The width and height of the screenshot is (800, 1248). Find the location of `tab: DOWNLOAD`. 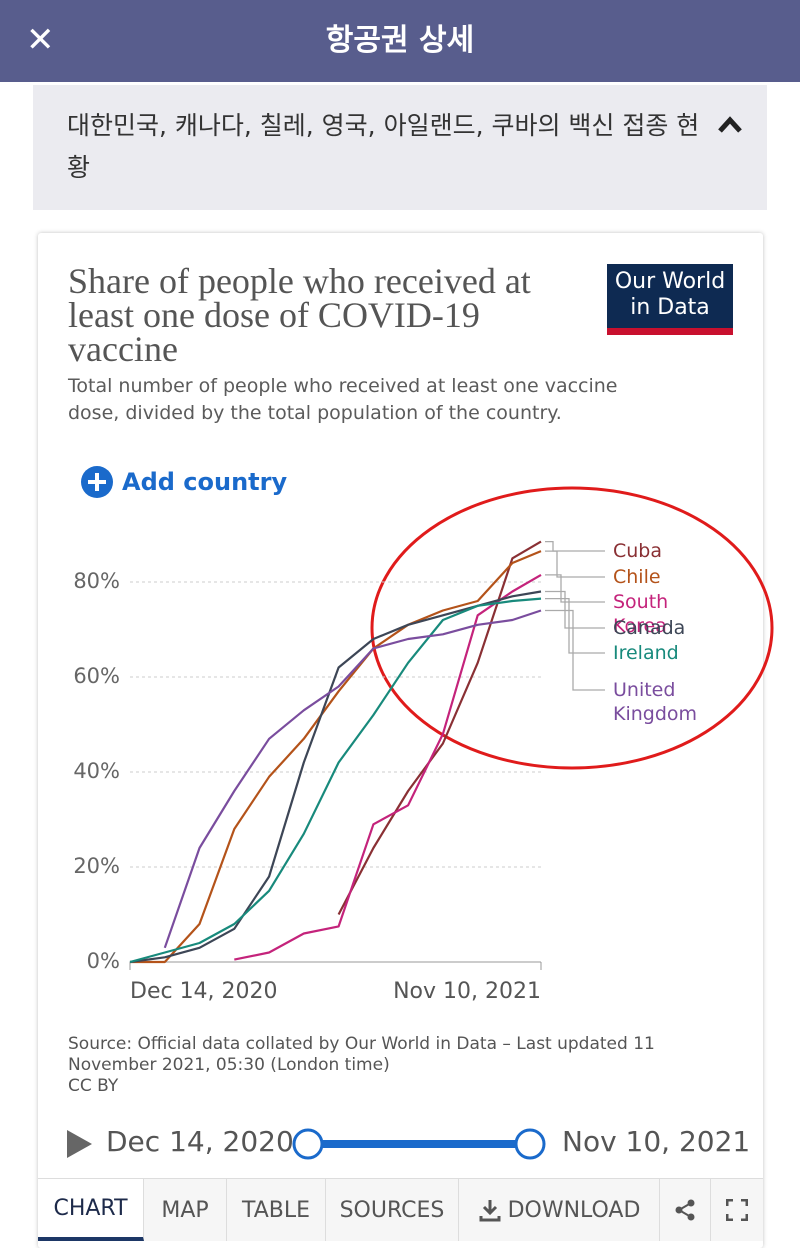

tab: DOWNLOAD is located at coordinates (559, 1210).